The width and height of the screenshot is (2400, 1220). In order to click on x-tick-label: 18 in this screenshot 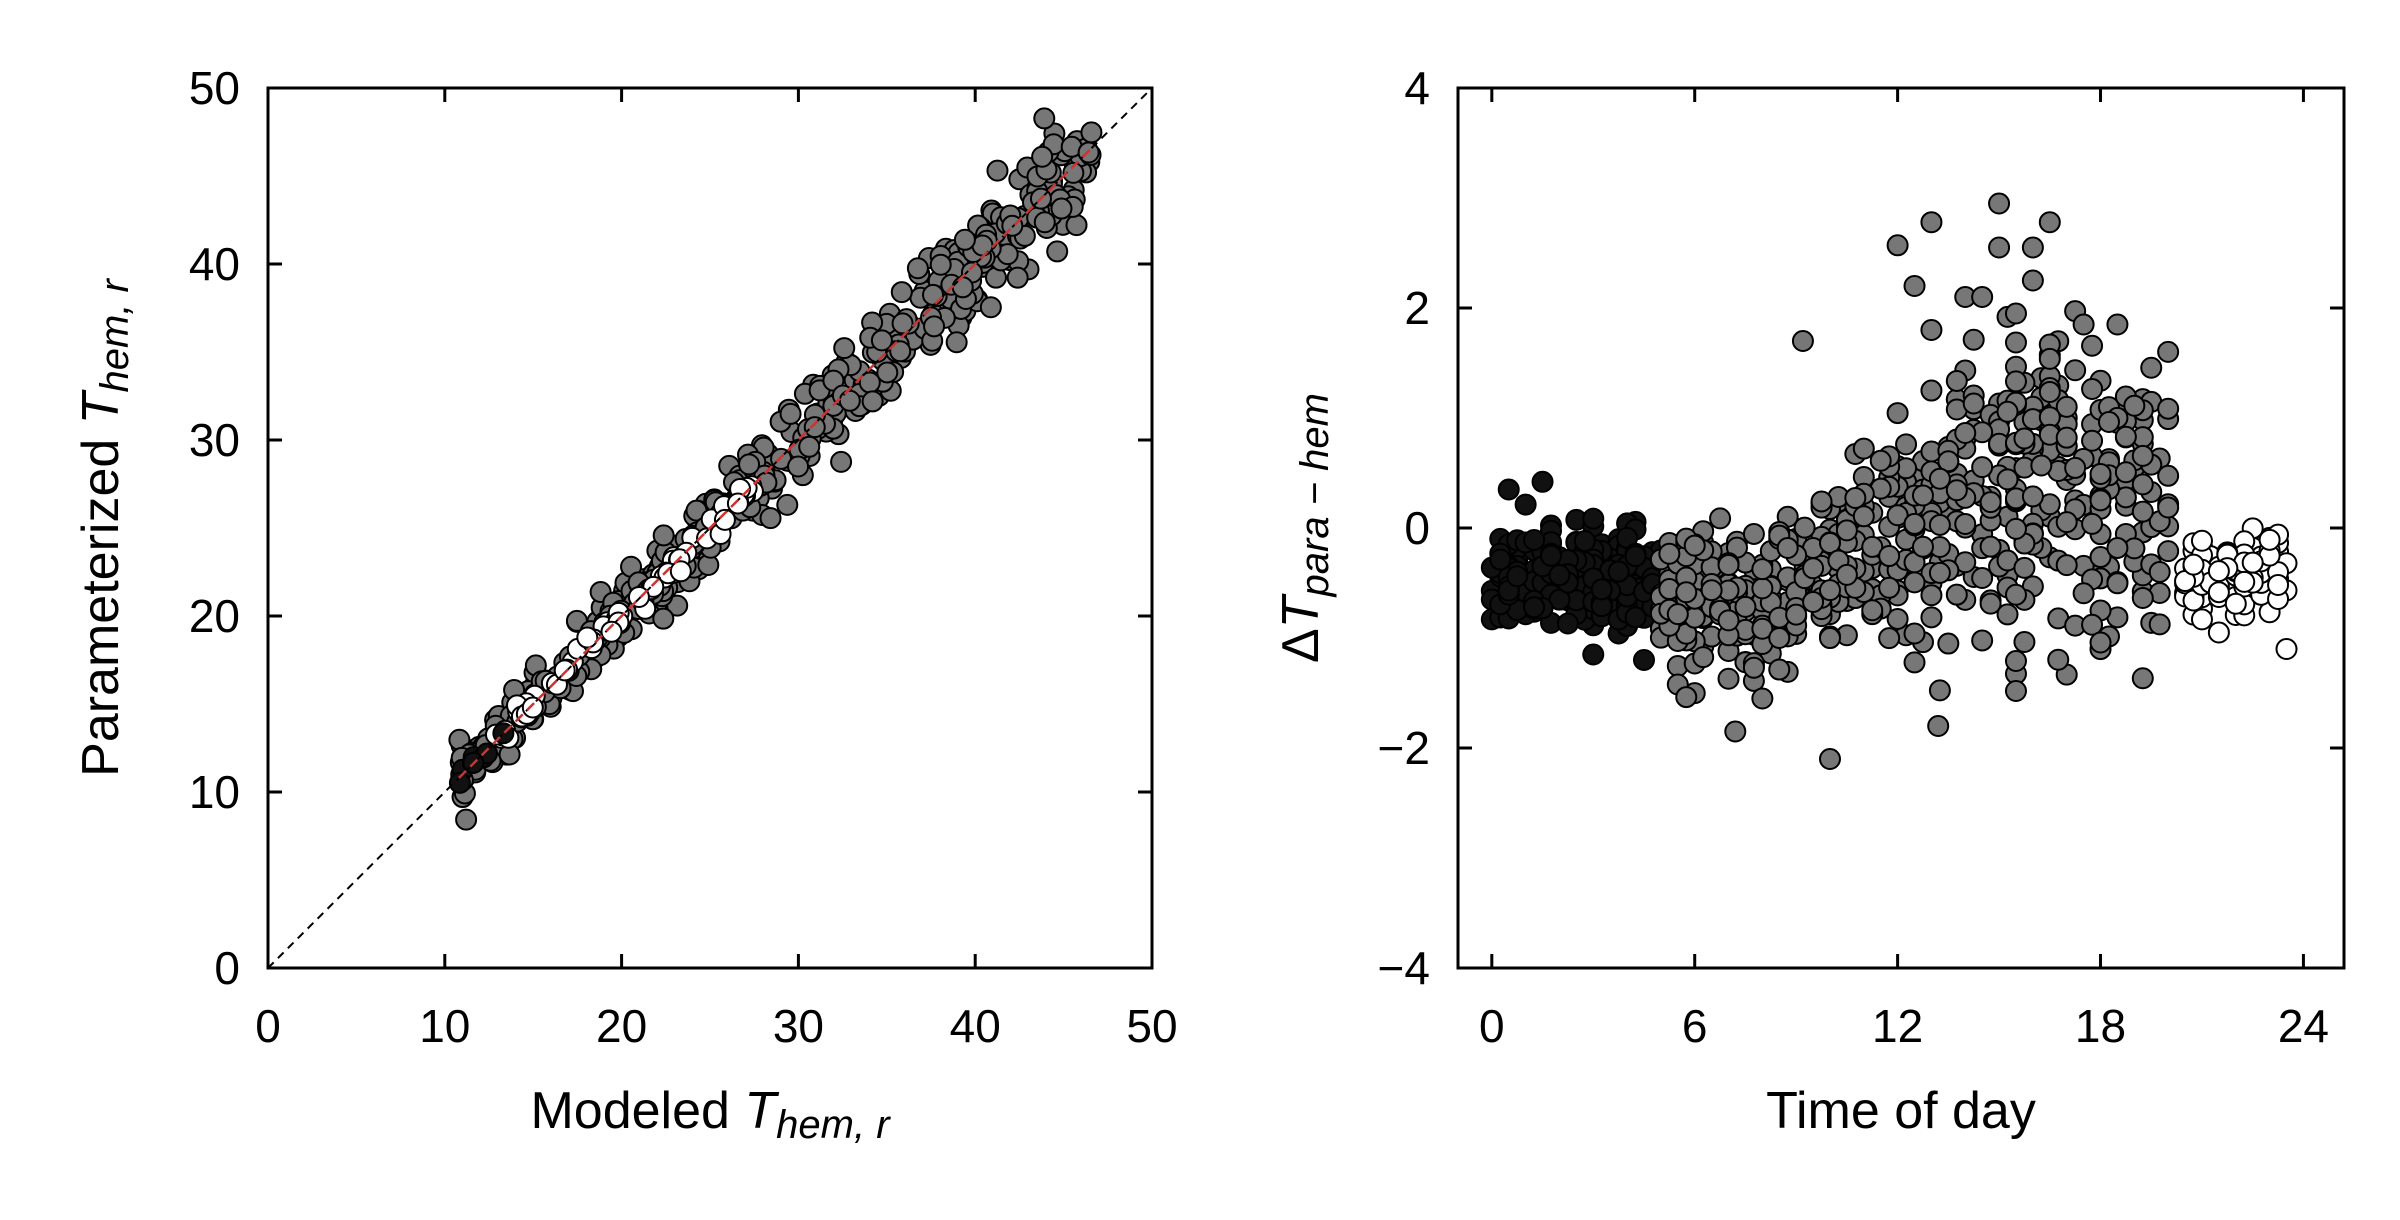, I will do `click(2100, 1026)`.